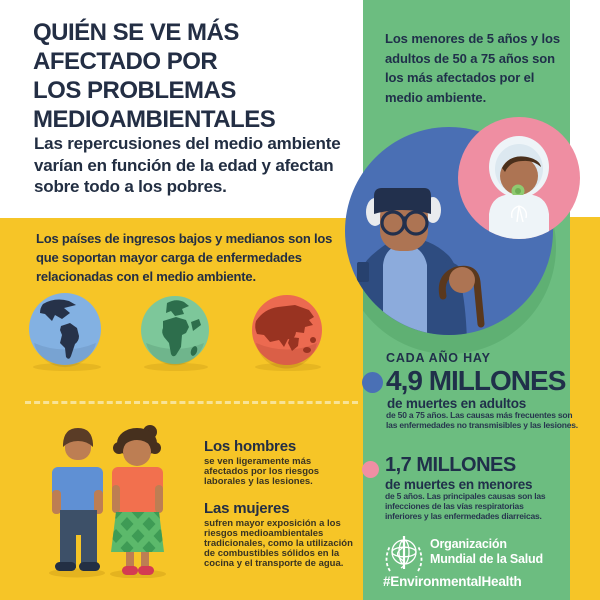 The image size is (600, 600). Describe the element at coordinates (191, 402) in the screenshot. I see `dashed-divider` at that location.